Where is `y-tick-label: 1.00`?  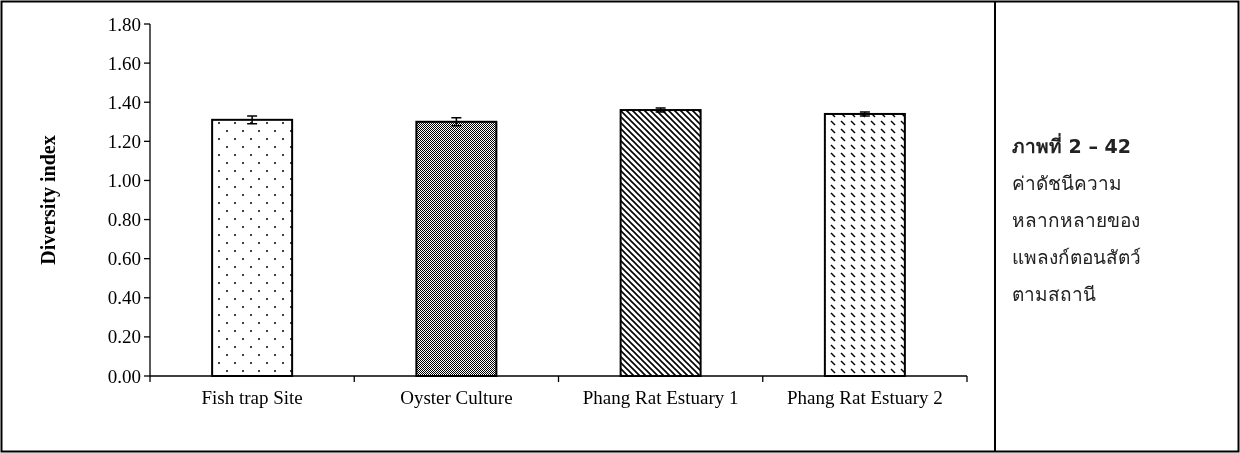 y-tick-label: 1.00 is located at coordinates (124, 180).